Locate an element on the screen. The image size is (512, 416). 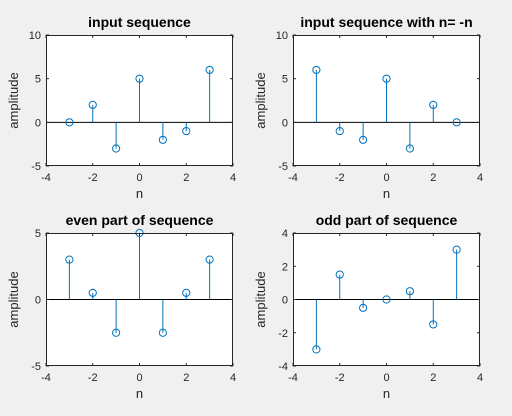
subplot-title: even part of sequence is located at coordinates (140, 220).